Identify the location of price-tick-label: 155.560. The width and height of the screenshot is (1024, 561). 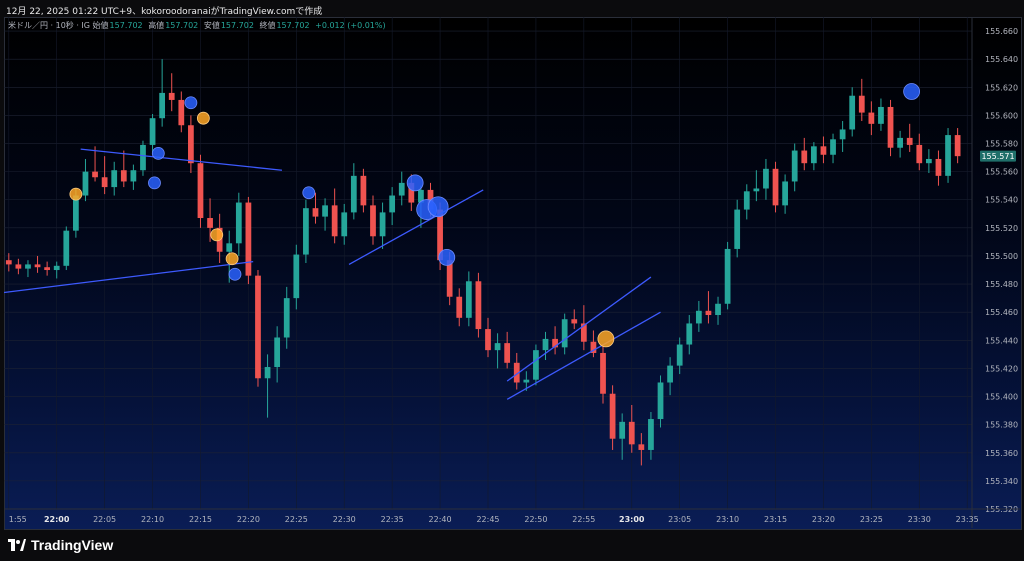
(1001, 172).